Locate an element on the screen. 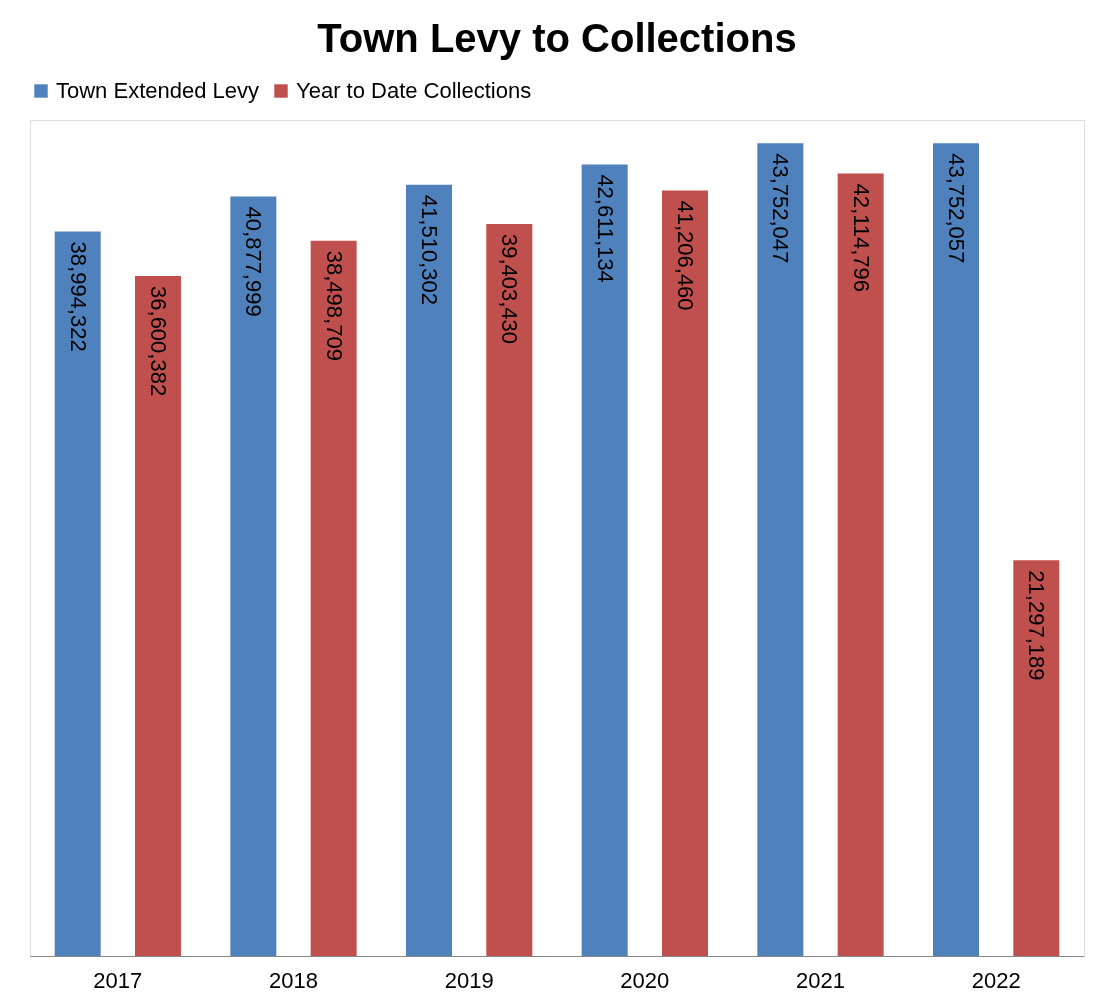 This screenshot has height=1001, width=1094. data-label: 38,994,322 is located at coordinates (78, 296).